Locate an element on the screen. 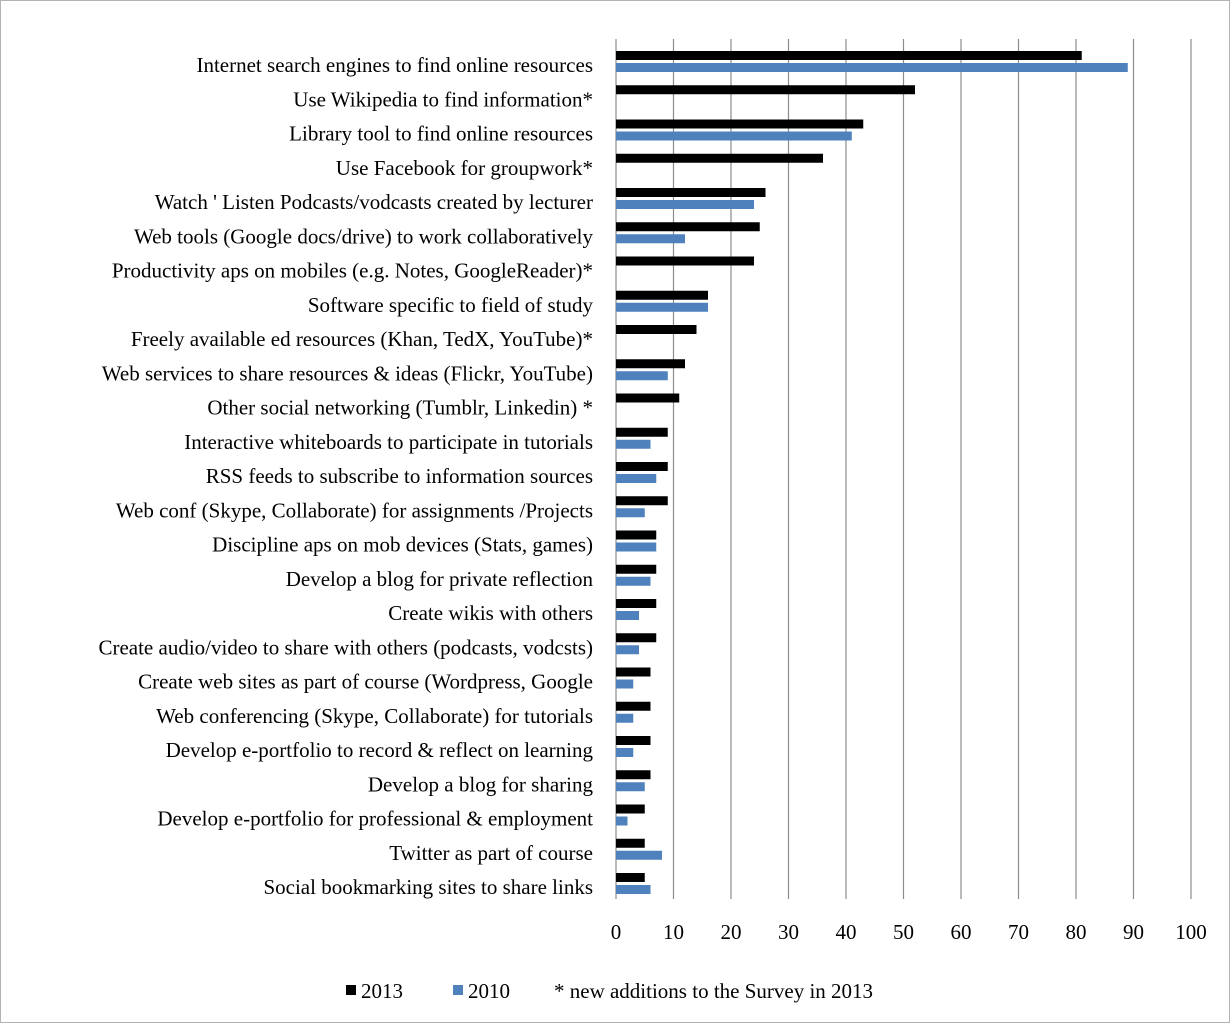  category-label: Use Facebook for groupwork* is located at coordinates (464, 168).